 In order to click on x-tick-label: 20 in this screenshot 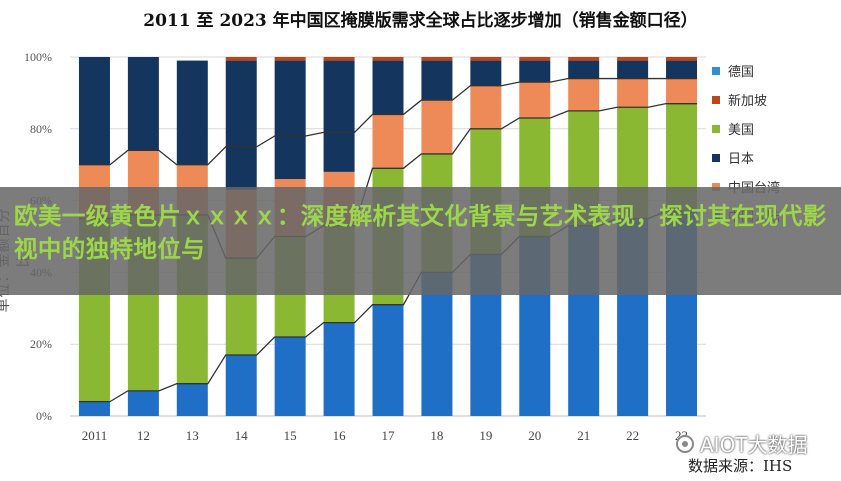, I will do `click(534, 435)`.